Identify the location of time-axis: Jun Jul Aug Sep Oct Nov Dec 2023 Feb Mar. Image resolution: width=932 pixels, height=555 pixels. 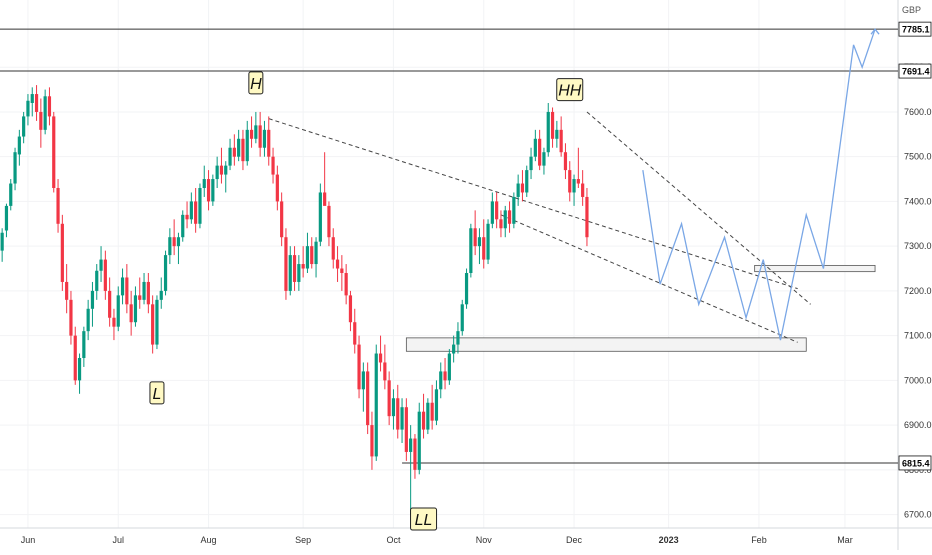
(437, 540).